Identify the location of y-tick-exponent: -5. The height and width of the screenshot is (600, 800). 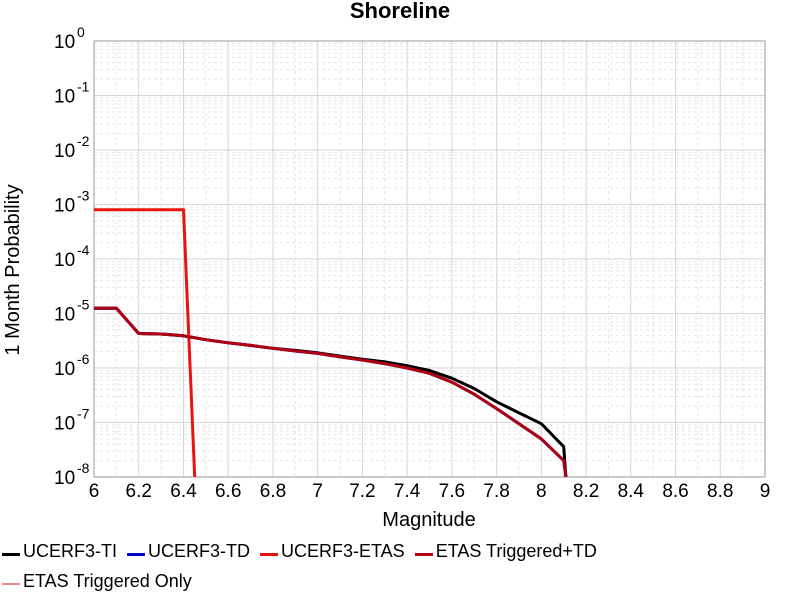
(83, 305).